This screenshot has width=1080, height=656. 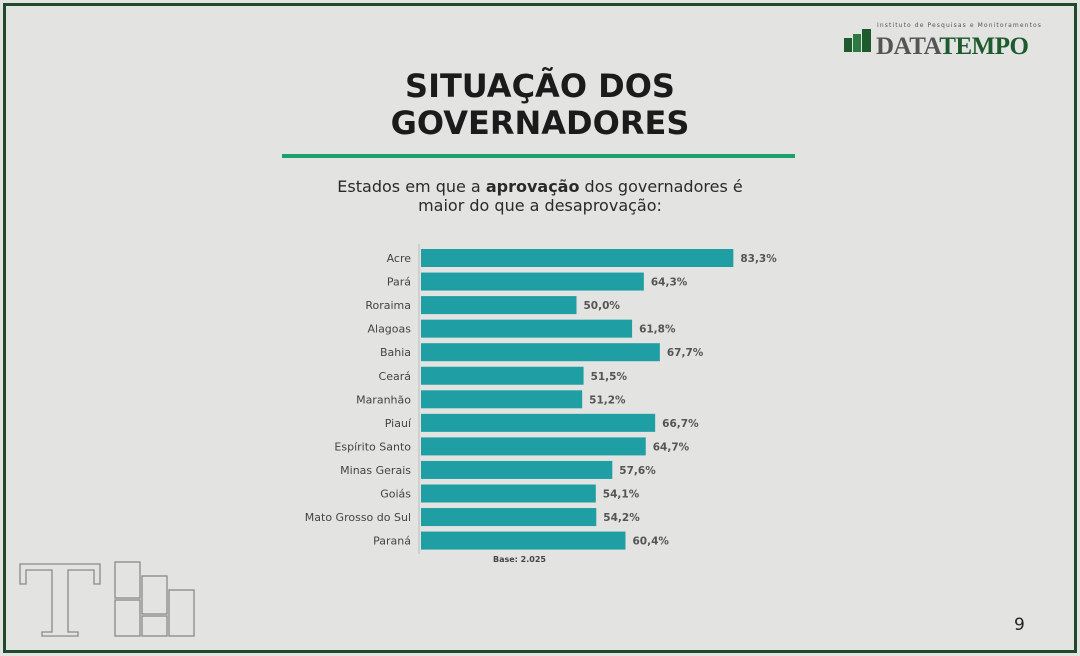 What do you see at coordinates (532, 186) in the screenshot?
I see `subtitle-bold: aprovação` at bounding box center [532, 186].